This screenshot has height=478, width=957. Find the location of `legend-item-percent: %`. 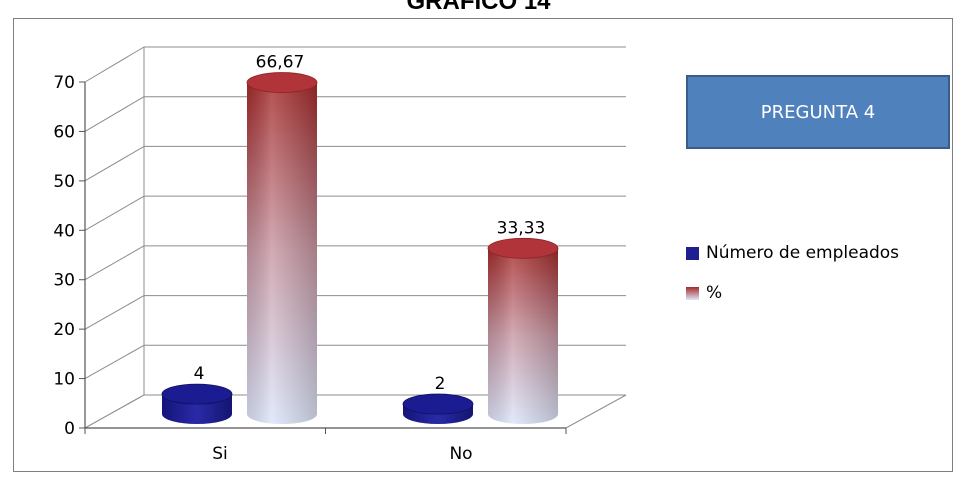

legend-item-percent: % is located at coordinates (792, 293).